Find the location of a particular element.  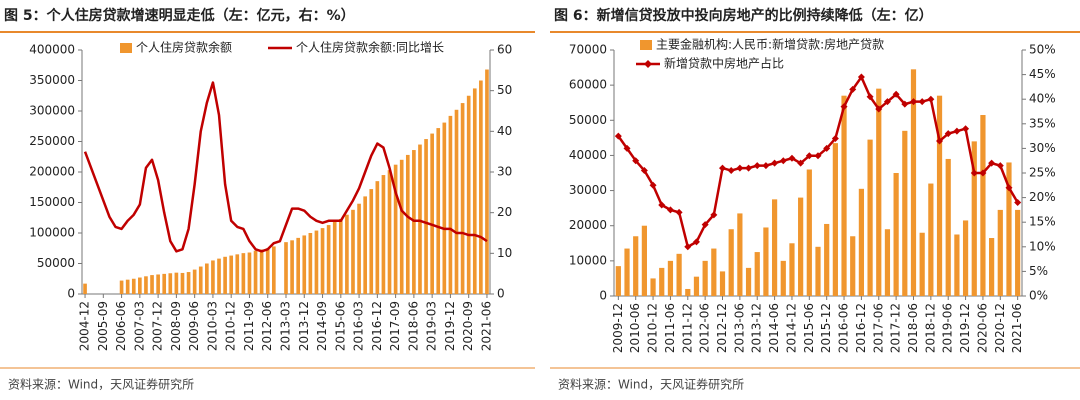

x-tick-label: 2017-06 is located at coordinates (878, 328).